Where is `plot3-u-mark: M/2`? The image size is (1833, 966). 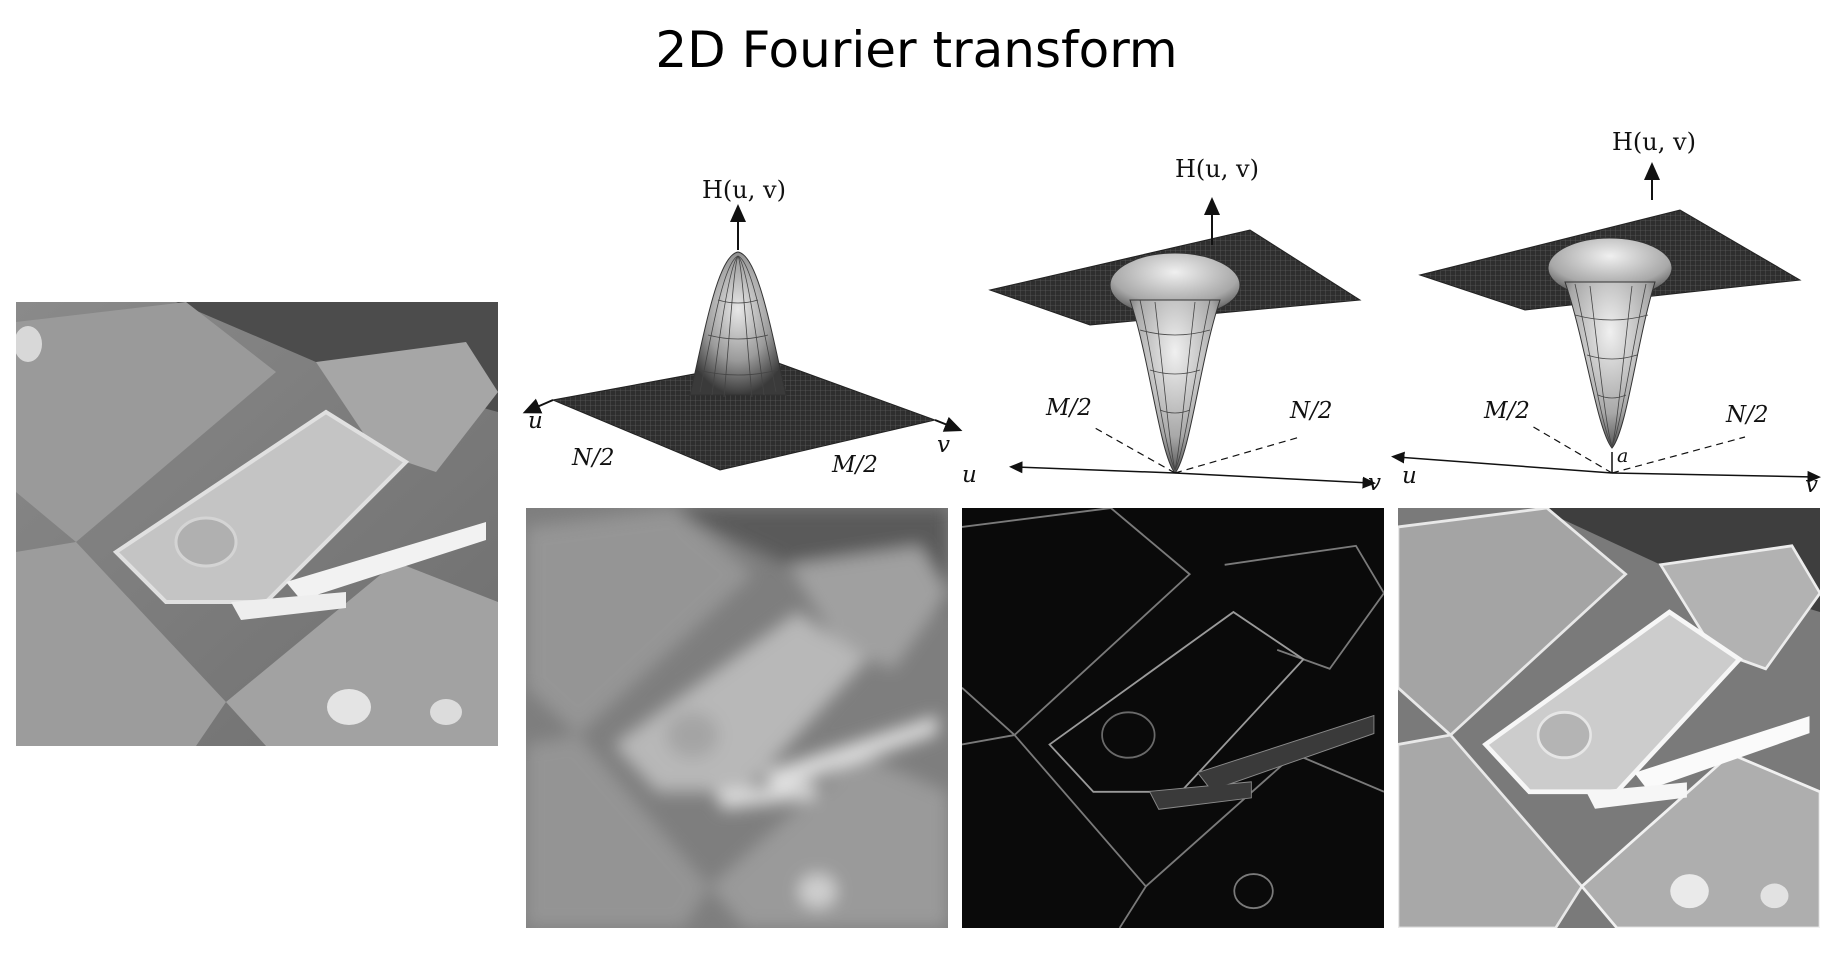
plot3-u-mark: M/2 is located at coordinates (1506, 411).